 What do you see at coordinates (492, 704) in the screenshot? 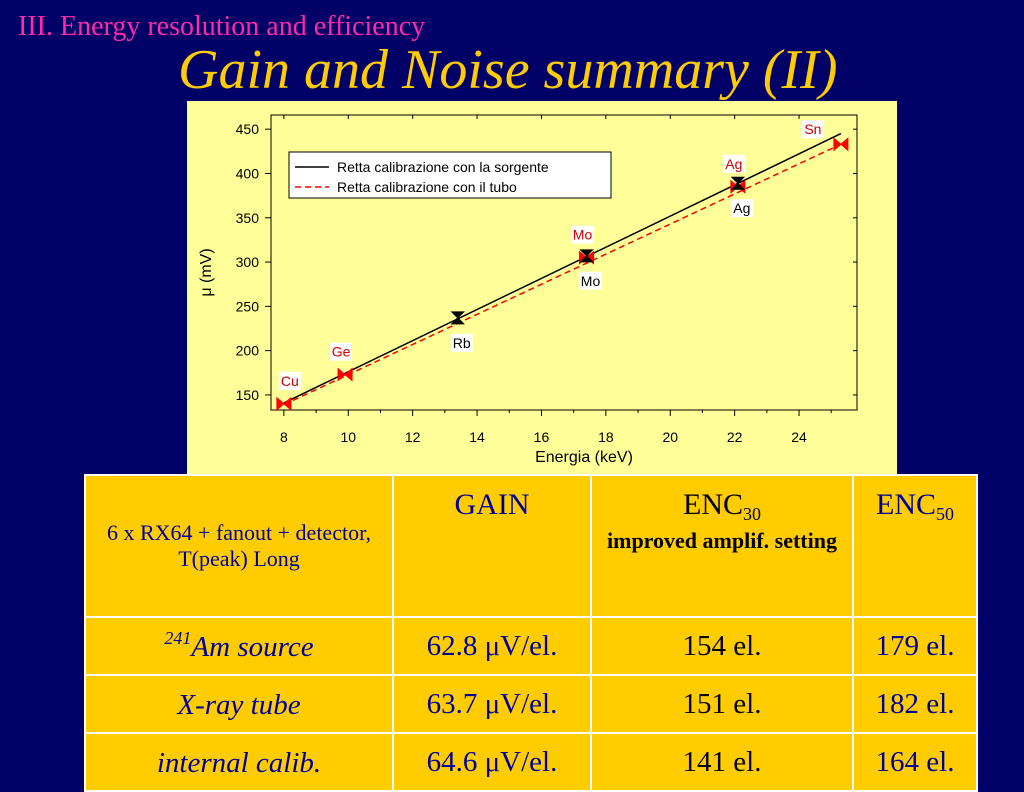
I see `gain-value: 63.7 μV/el.` at bounding box center [492, 704].